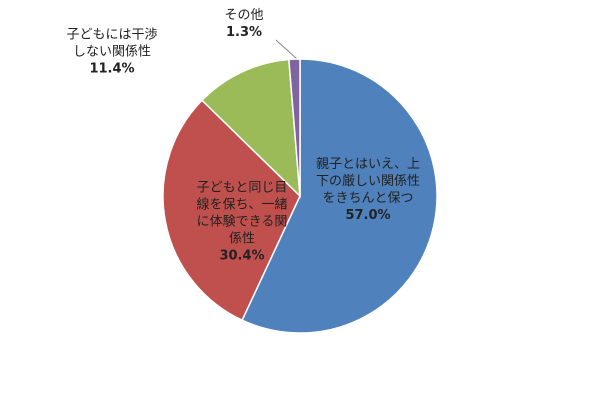 The height and width of the screenshot is (400, 610). I want to click on slice-label: その他 1.3%, so click(244, 24).